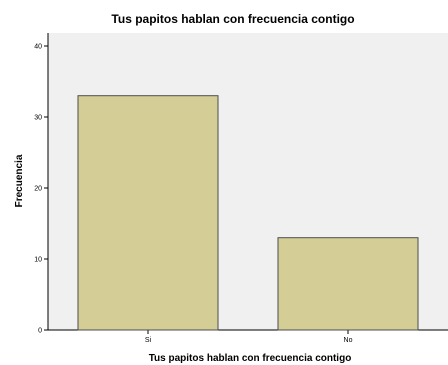  Describe the element at coordinates (41, 184) in the screenshot. I see `y-axis: 0 10 20 30 40` at that location.